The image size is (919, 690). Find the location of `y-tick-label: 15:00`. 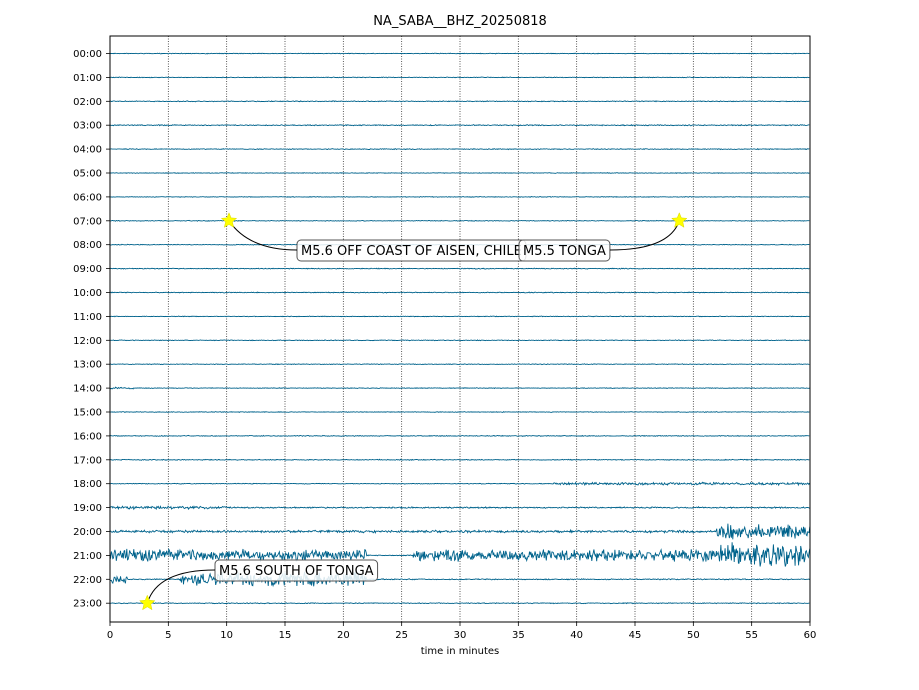

y-tick-label: 15:00 is located at coordinates (87, 413).